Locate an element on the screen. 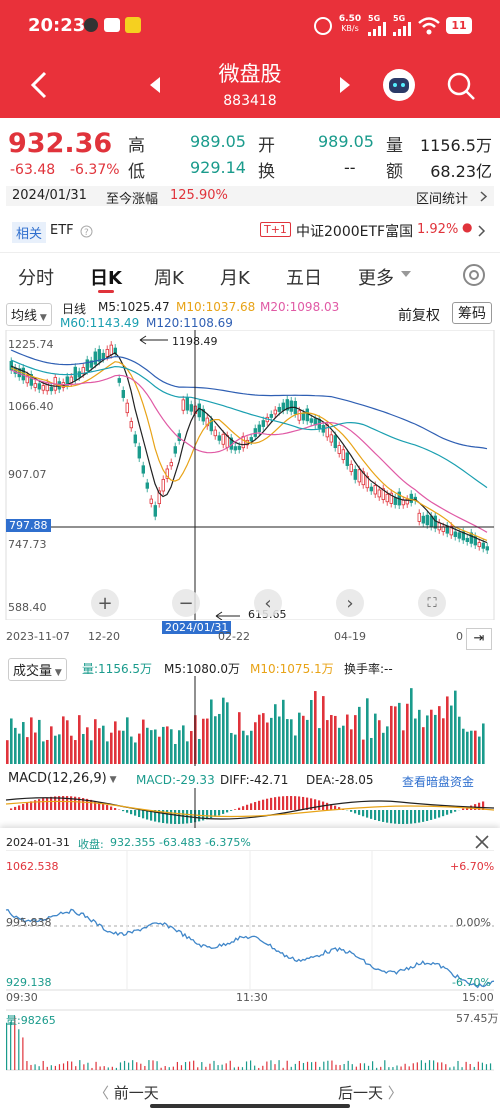  wifi-icon is located at coordinates (429, 26).